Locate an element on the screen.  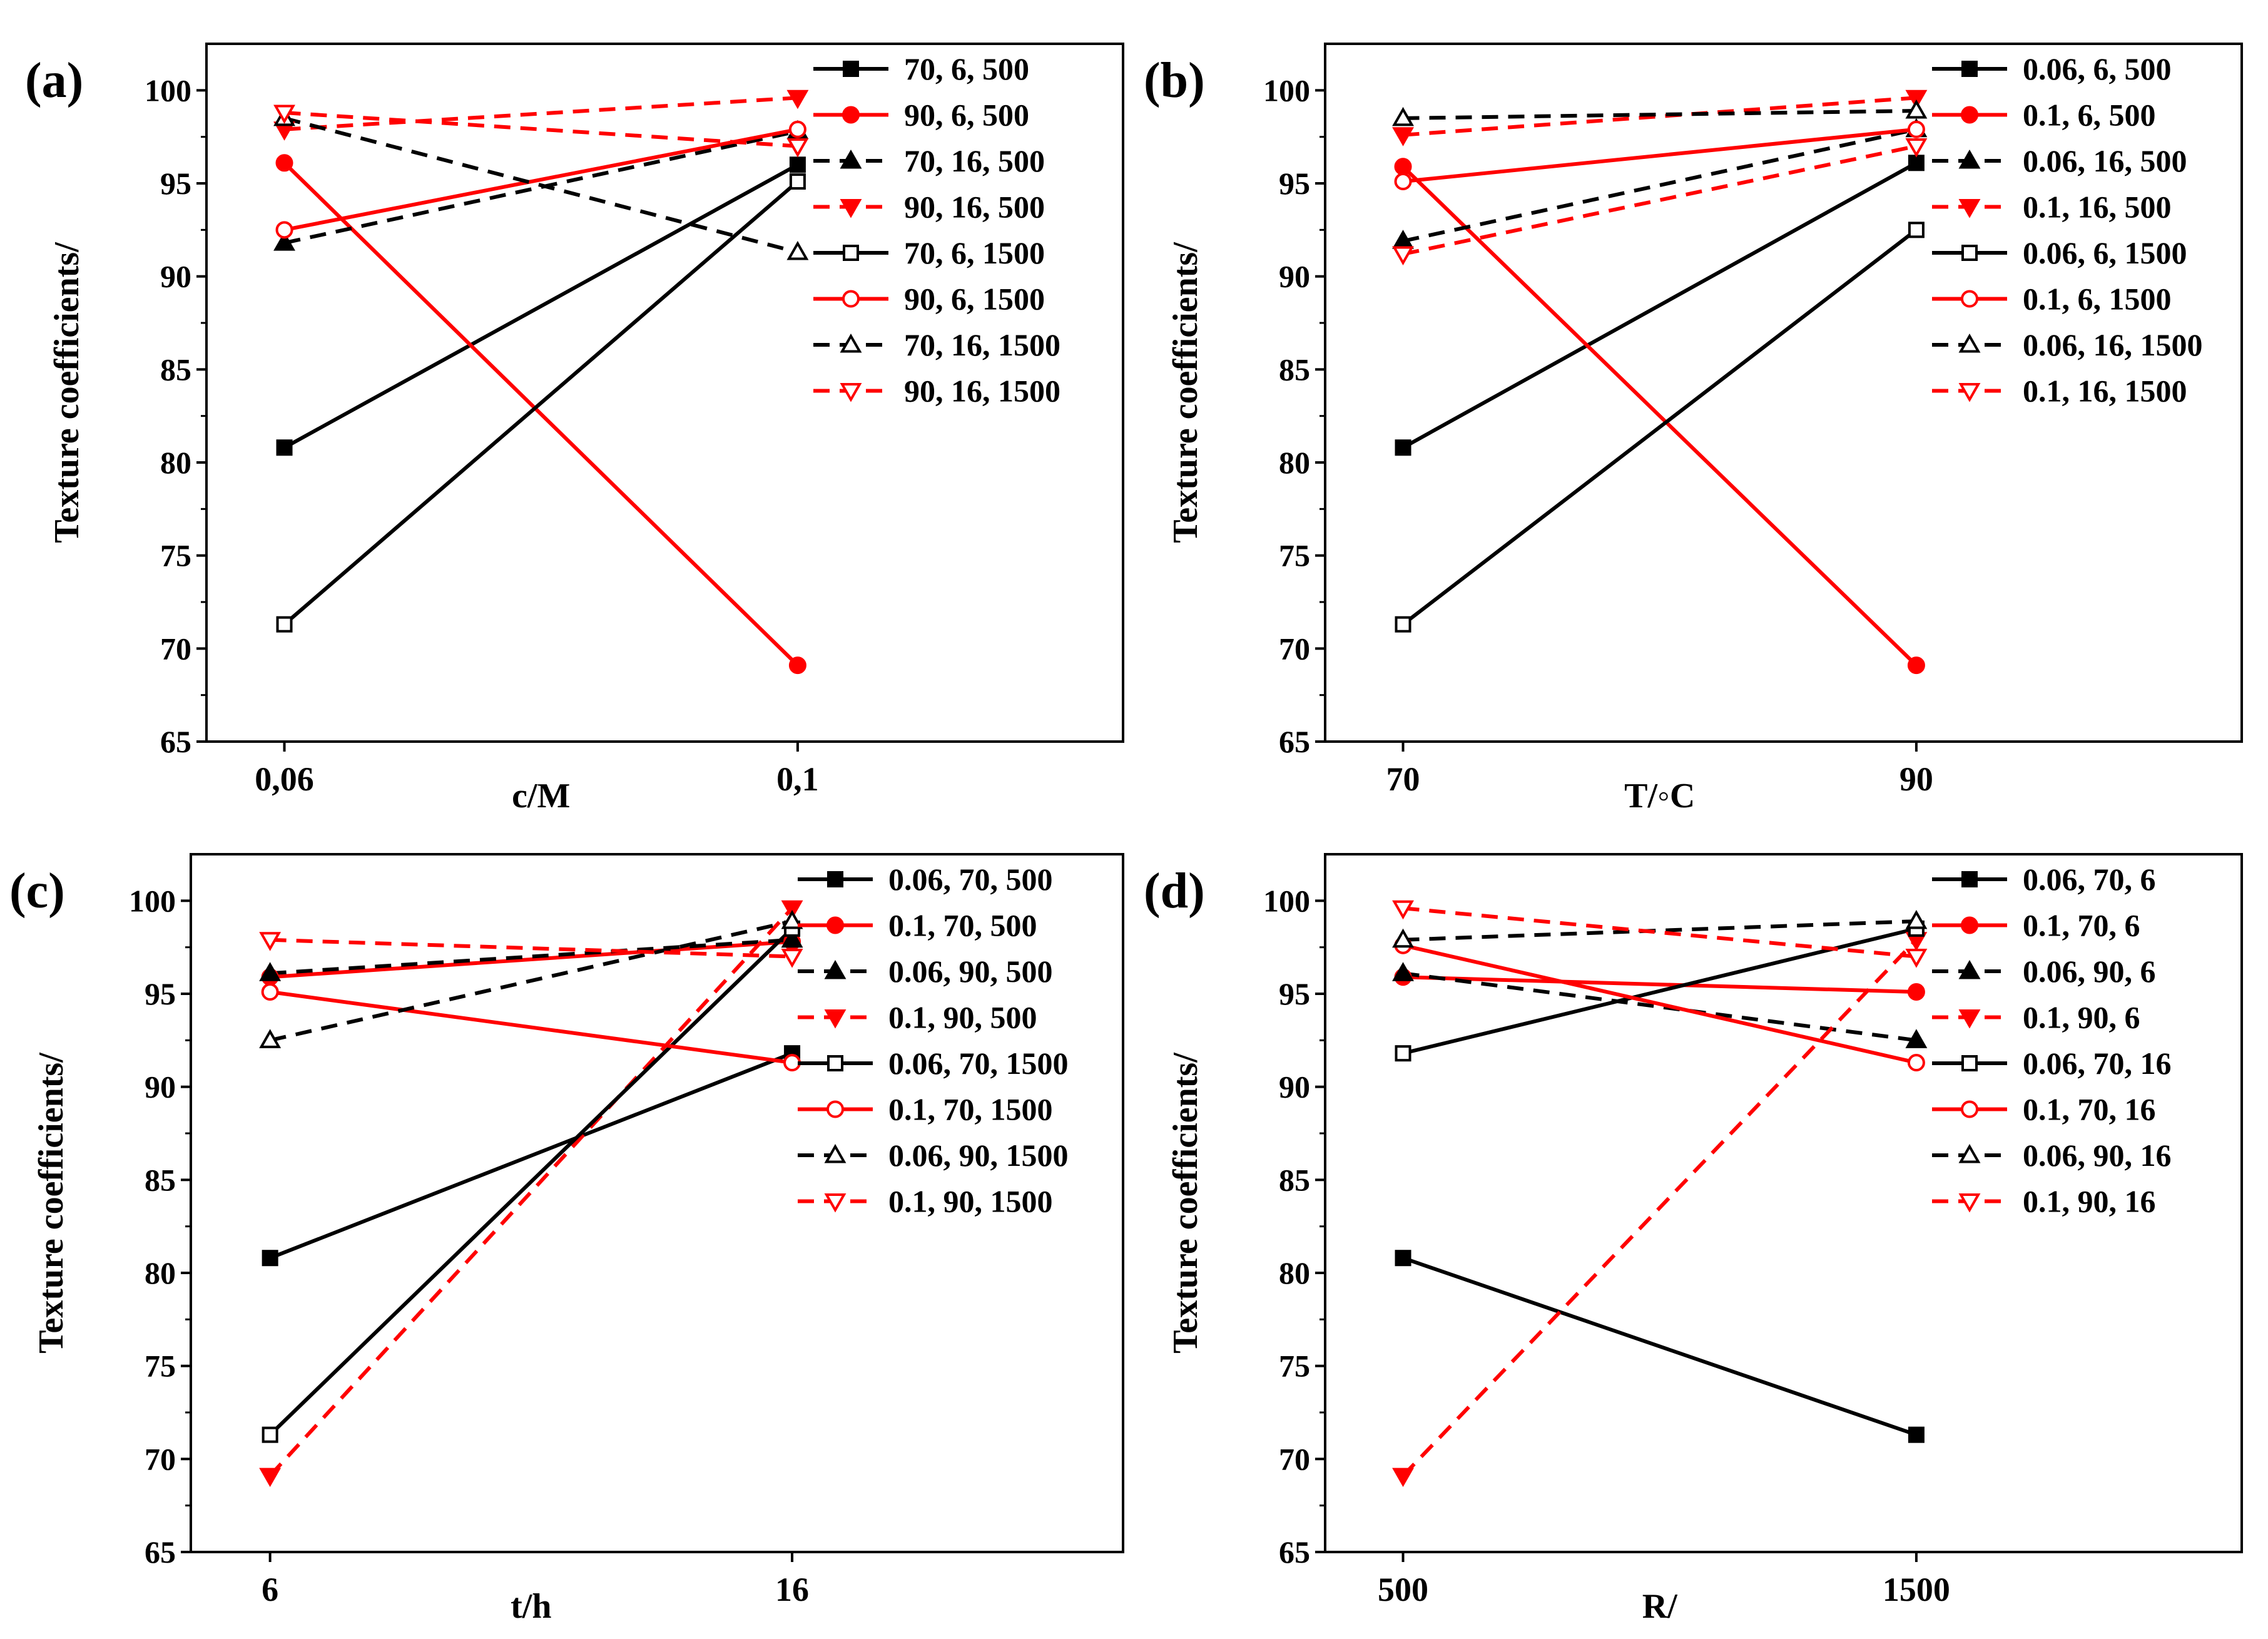
legend-entry-label: 0.1, 6, 500 is located at coordinates (2089, 115).